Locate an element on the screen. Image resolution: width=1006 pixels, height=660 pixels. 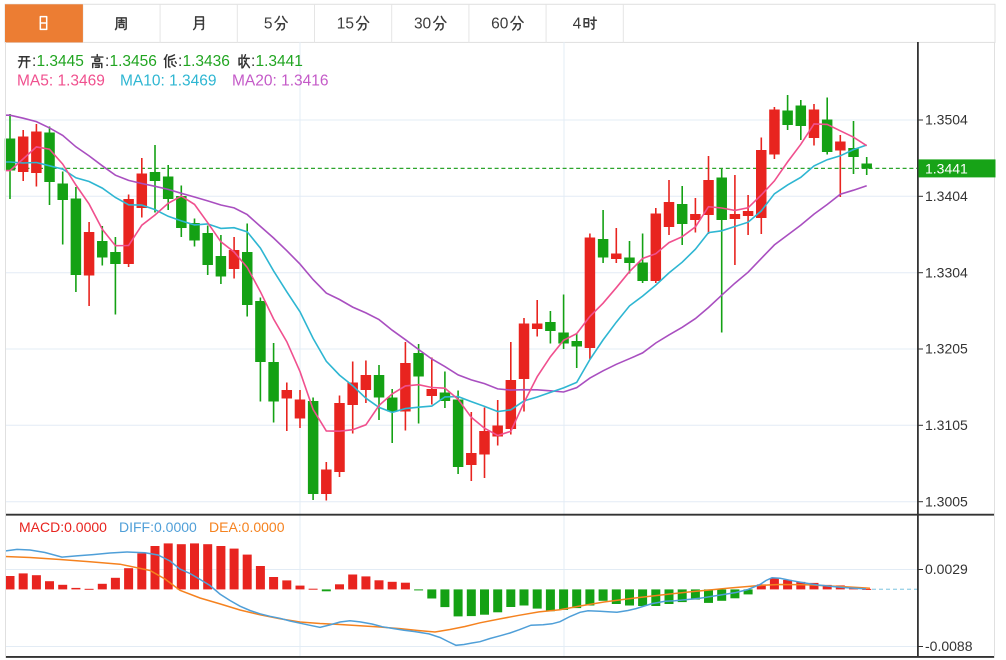
svg-text: 4 is located at coordinates (577, 24).